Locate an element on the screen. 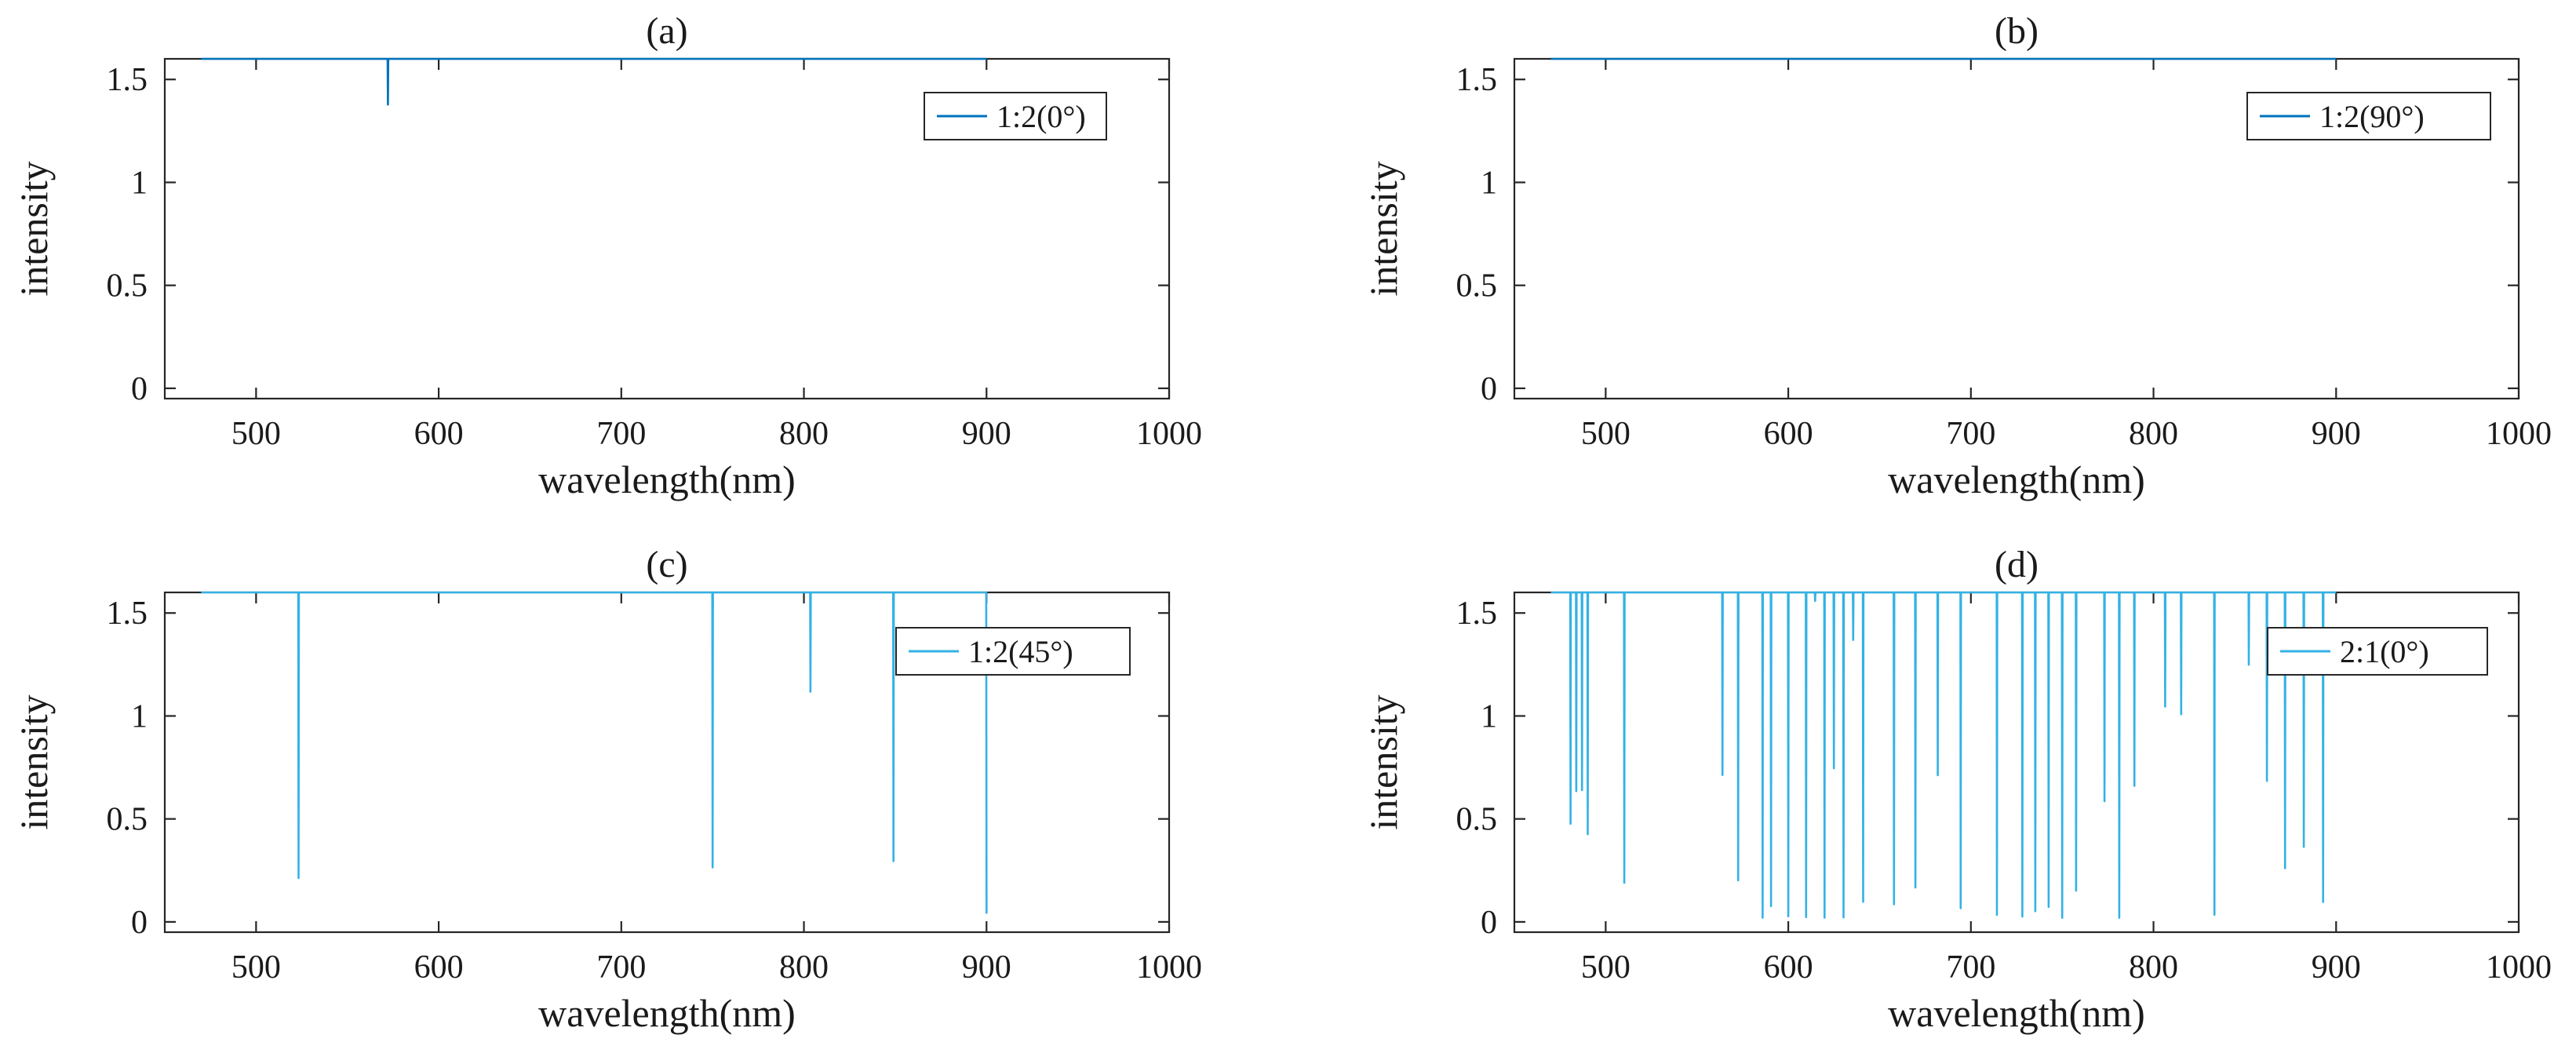 The width and height of the screenshot is (2576, 1064). legend-label: 1:2(90°) is located at coordinates (2372, 116).